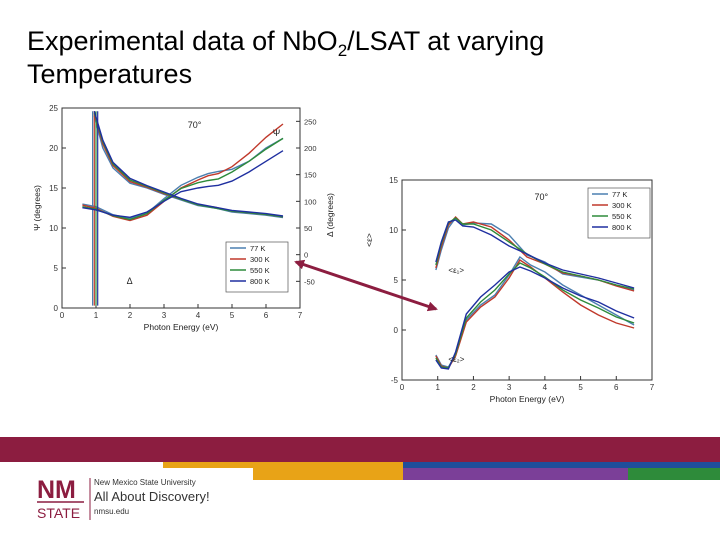 This screenshot has height=540, width=720. What do you see at coordinates (327, 41) in the screenshot?
I see `title-text-2: O` at bounding box center [327, 41].